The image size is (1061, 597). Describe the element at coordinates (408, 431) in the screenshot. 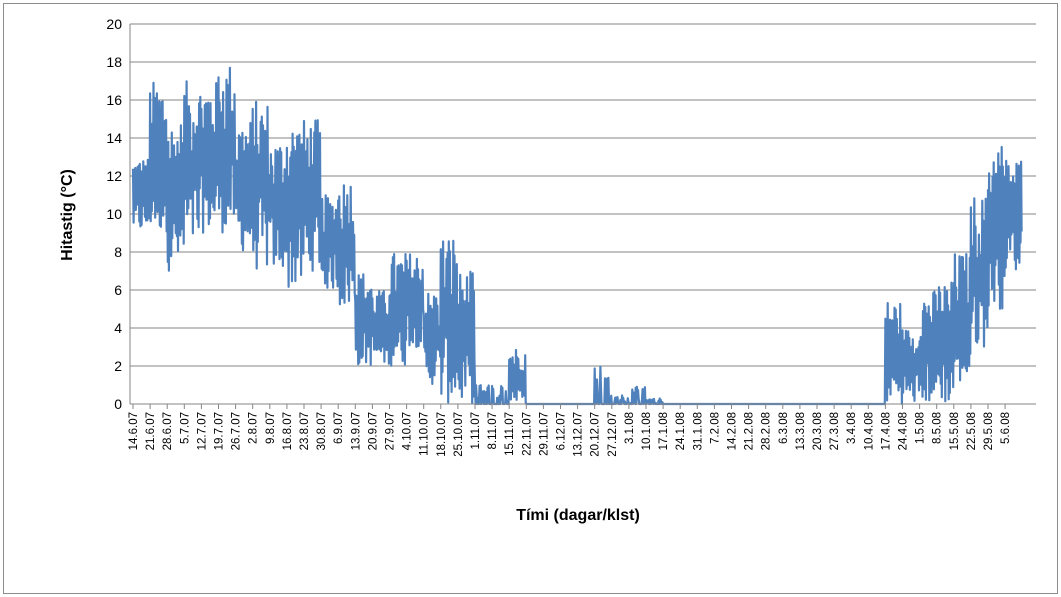

I see `x-tick-label: 4.10.07` at that location.